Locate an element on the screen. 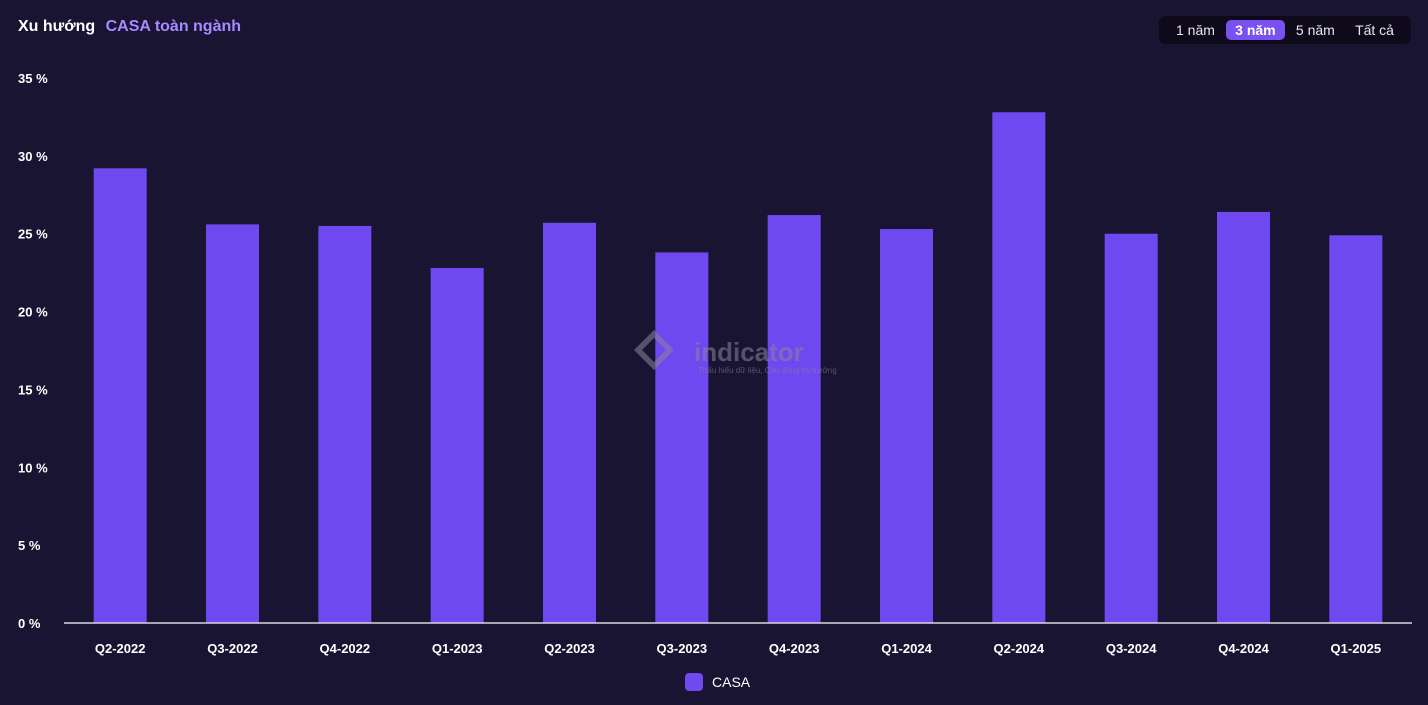 This screenshot has width=1428, height=705. bar-q2-2022 is located at coordinates (120, 396).